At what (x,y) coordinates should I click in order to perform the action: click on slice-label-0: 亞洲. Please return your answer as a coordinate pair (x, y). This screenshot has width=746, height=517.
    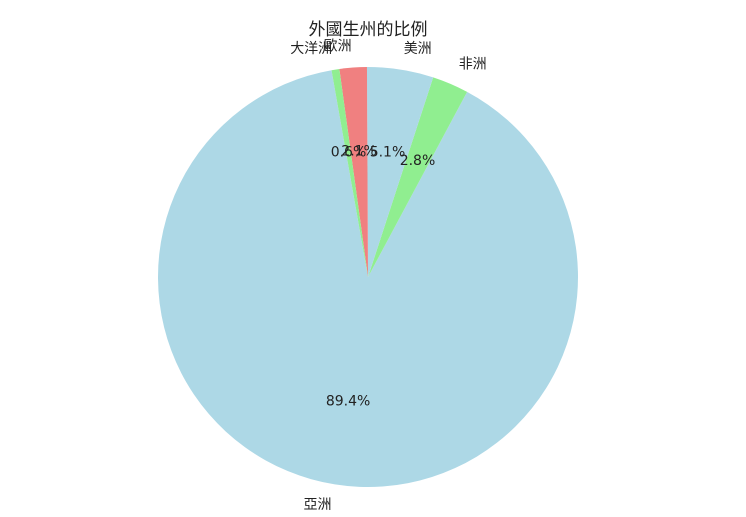
    Looking at the image, I should click on (318, 505).